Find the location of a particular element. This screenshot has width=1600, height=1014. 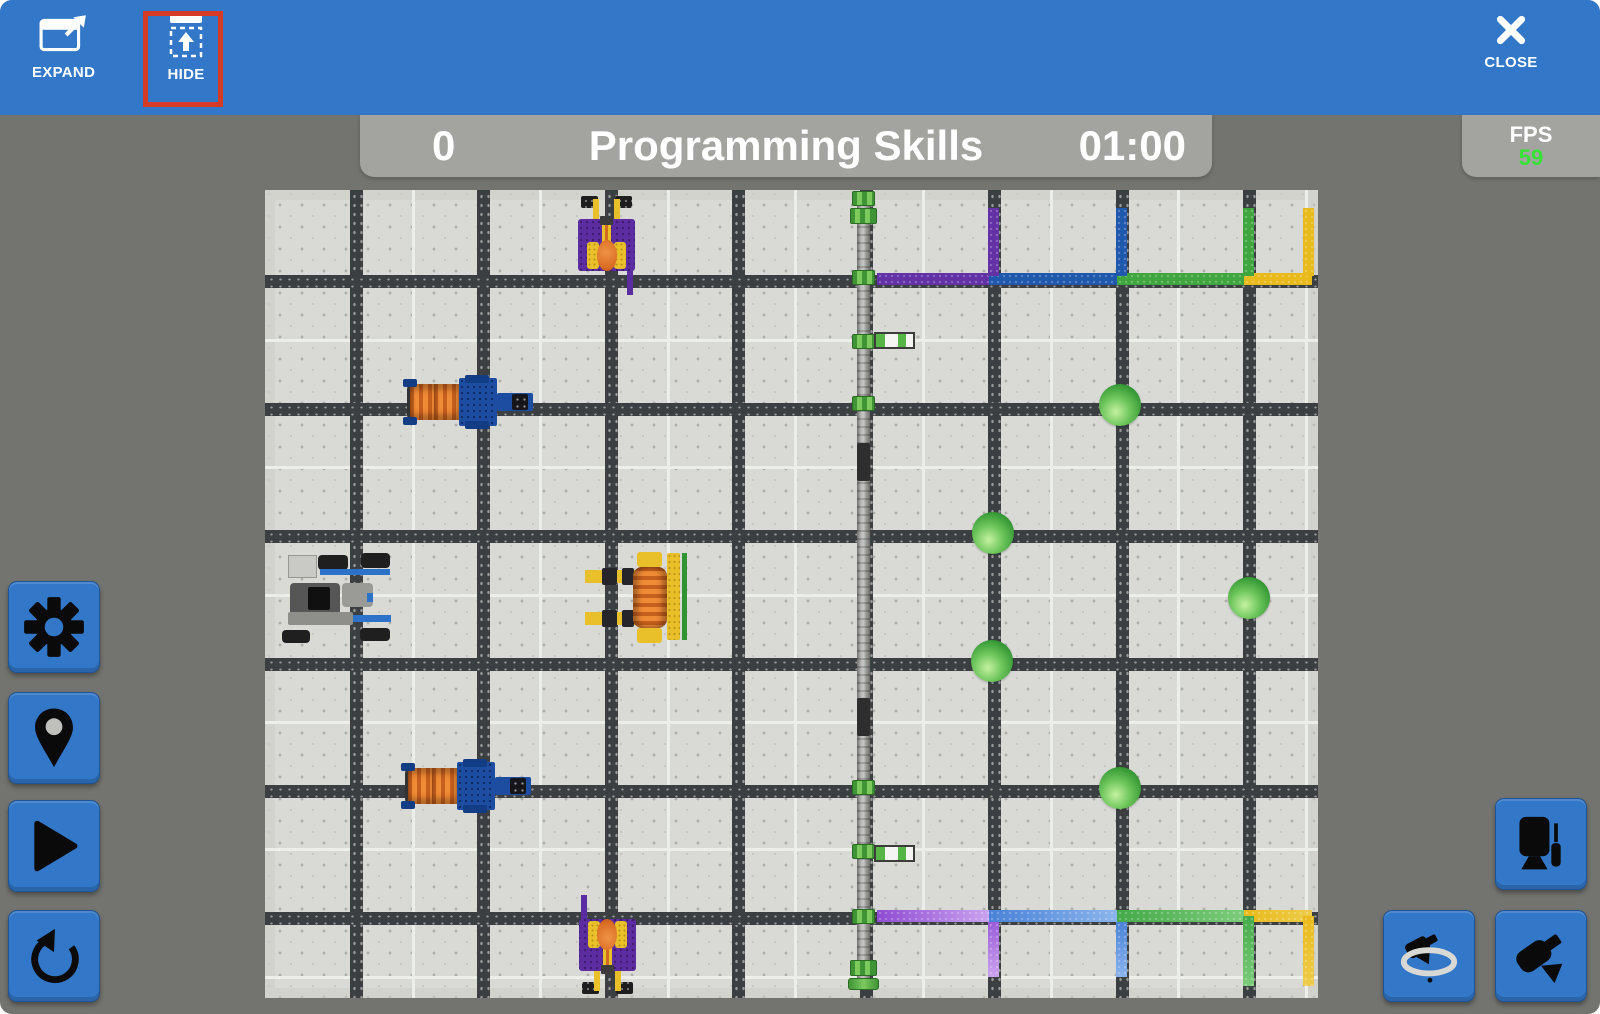

gear-icon is located at coordinates (54, 627).